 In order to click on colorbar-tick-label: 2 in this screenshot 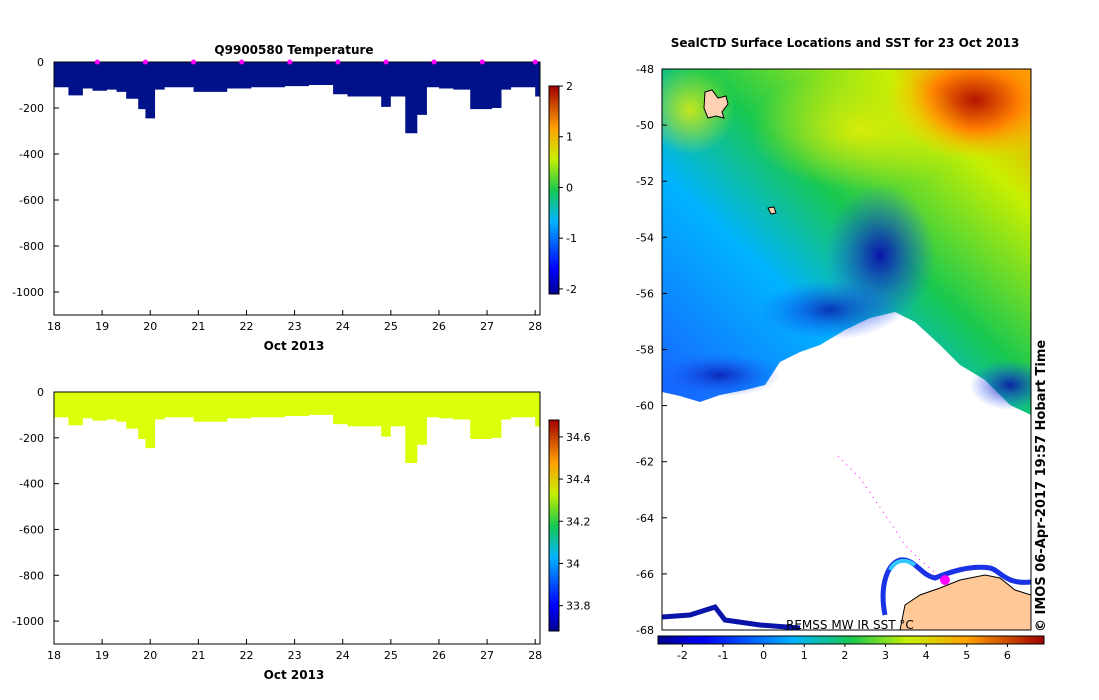, I will do `click(569, 86)`.